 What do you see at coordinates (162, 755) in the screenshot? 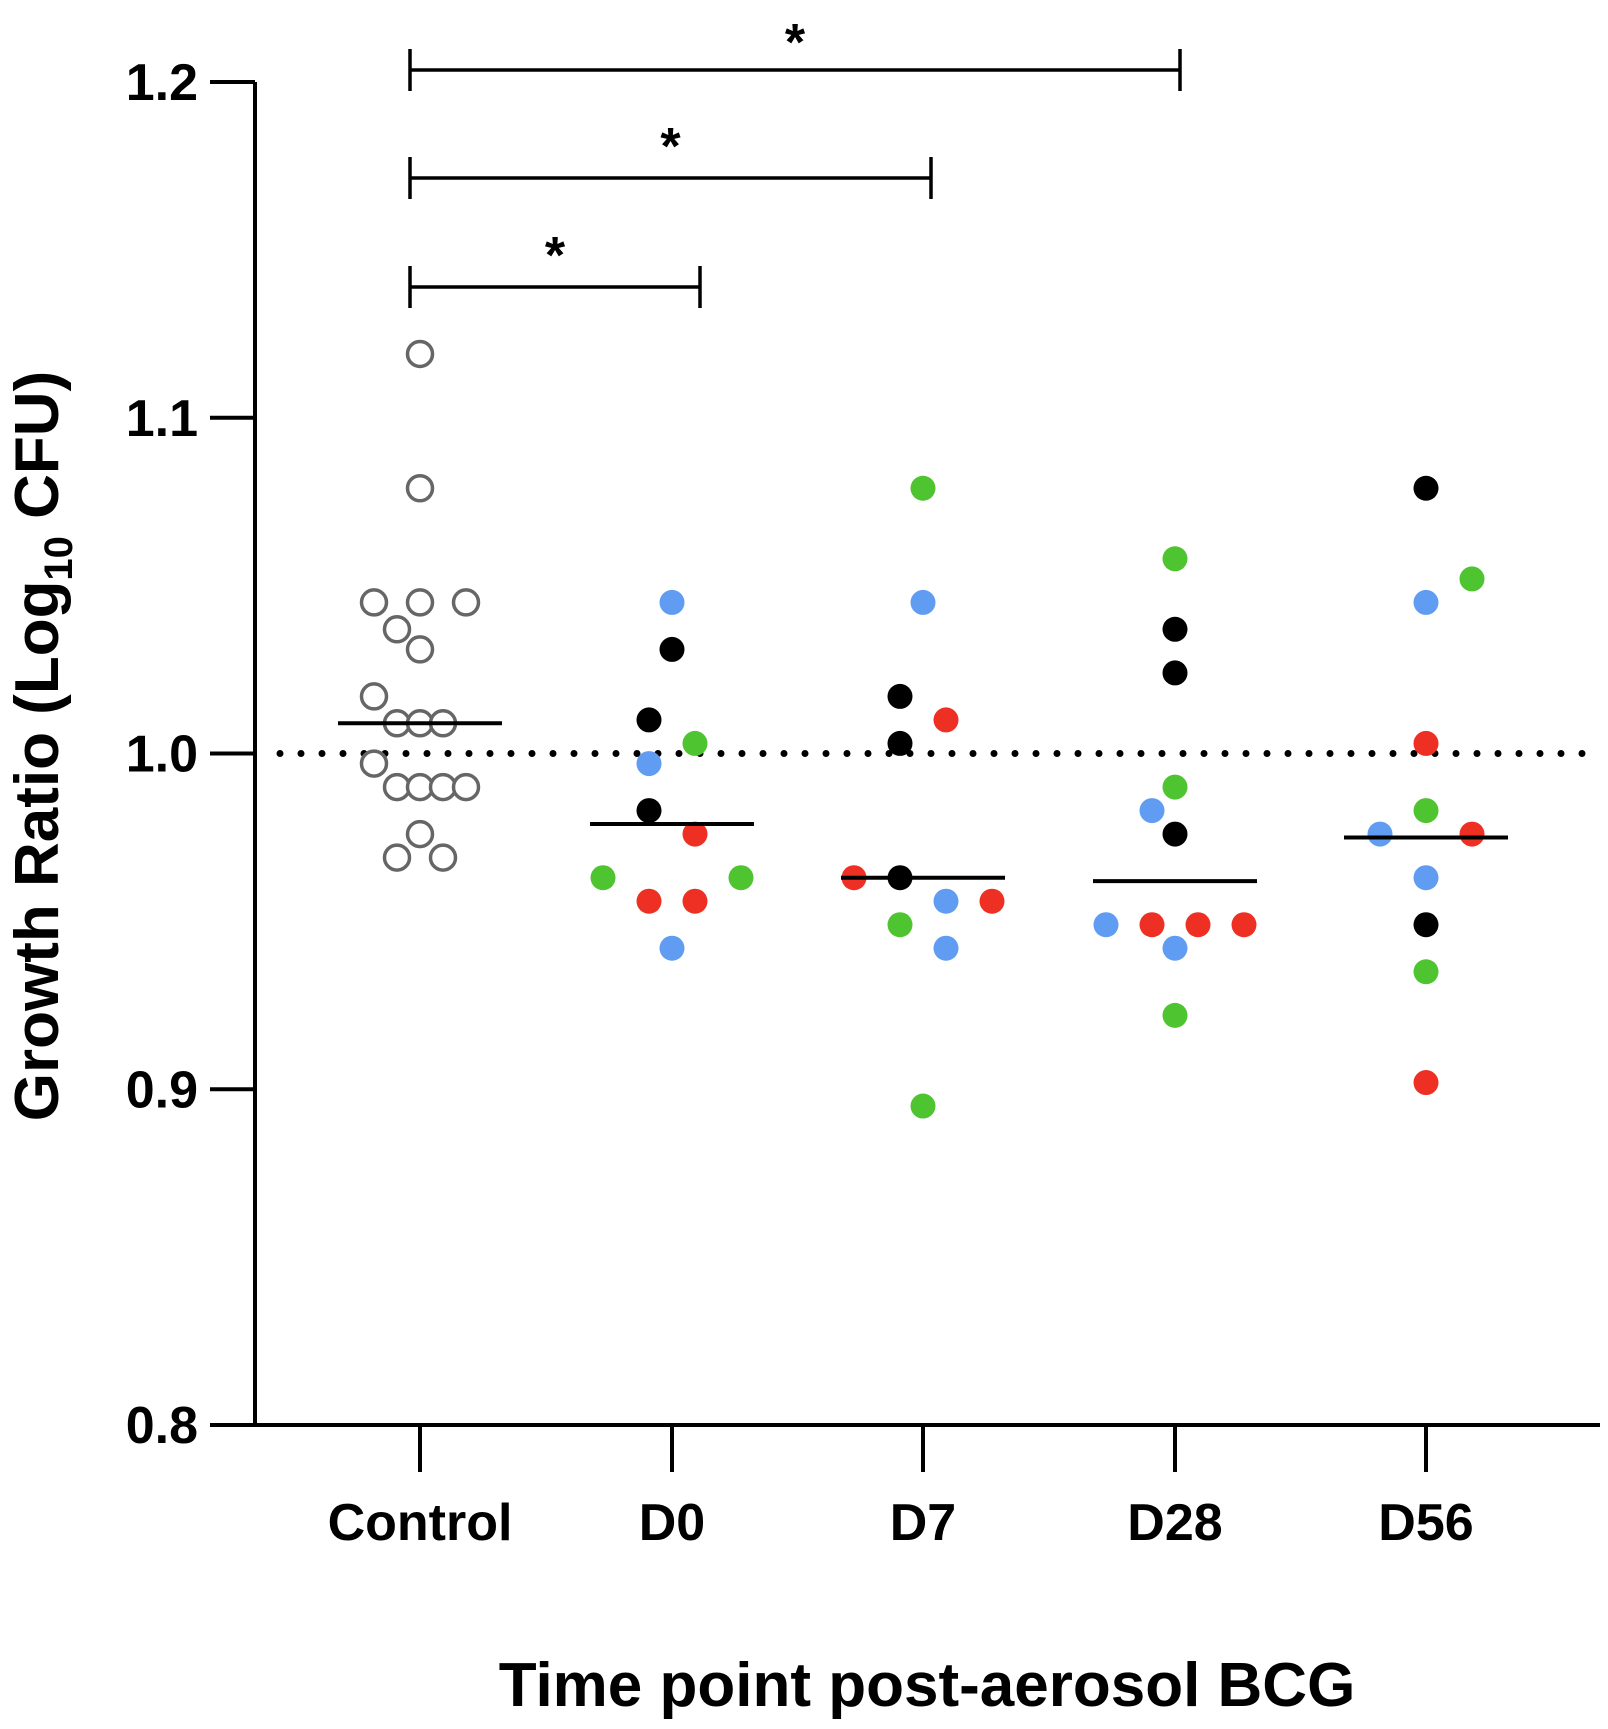
I see `y-tick-label: 1.0` at bounding box center [162, 755].